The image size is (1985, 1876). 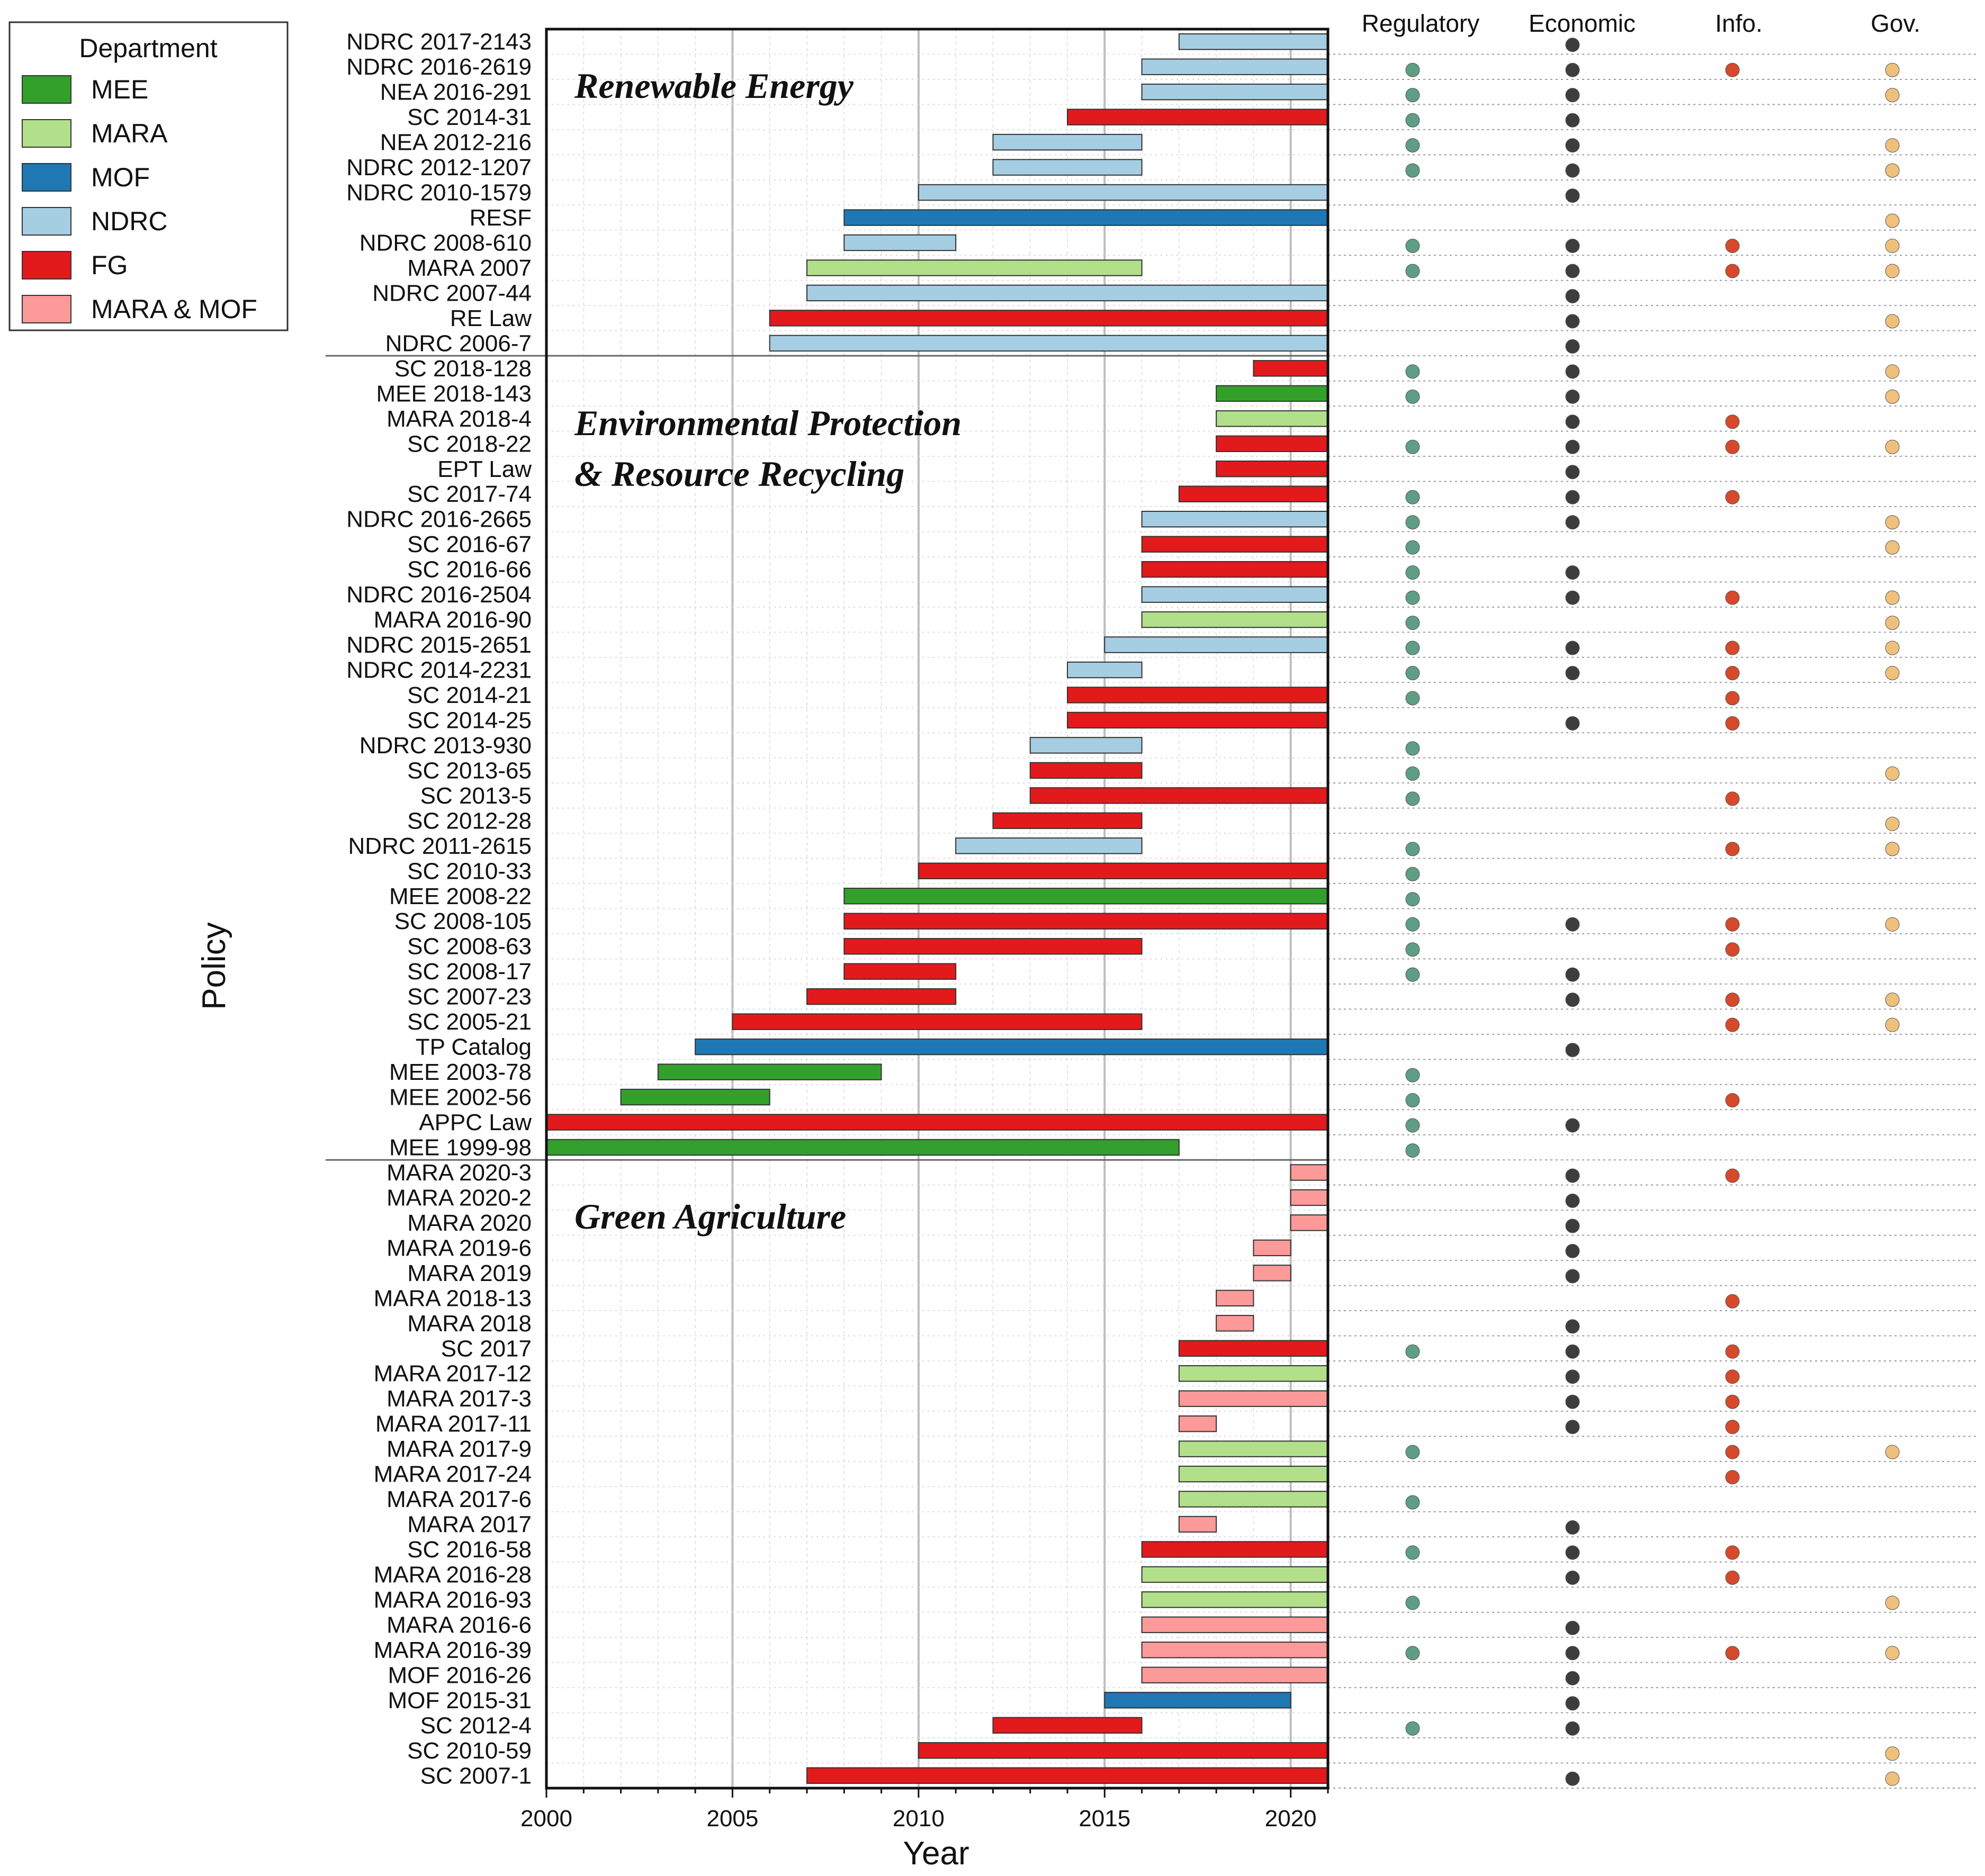 What do you see at coordinates (469, 1751) in the screenshot?
I see `policy-label: SC 2010-59` at bounding box center [469, 1751].